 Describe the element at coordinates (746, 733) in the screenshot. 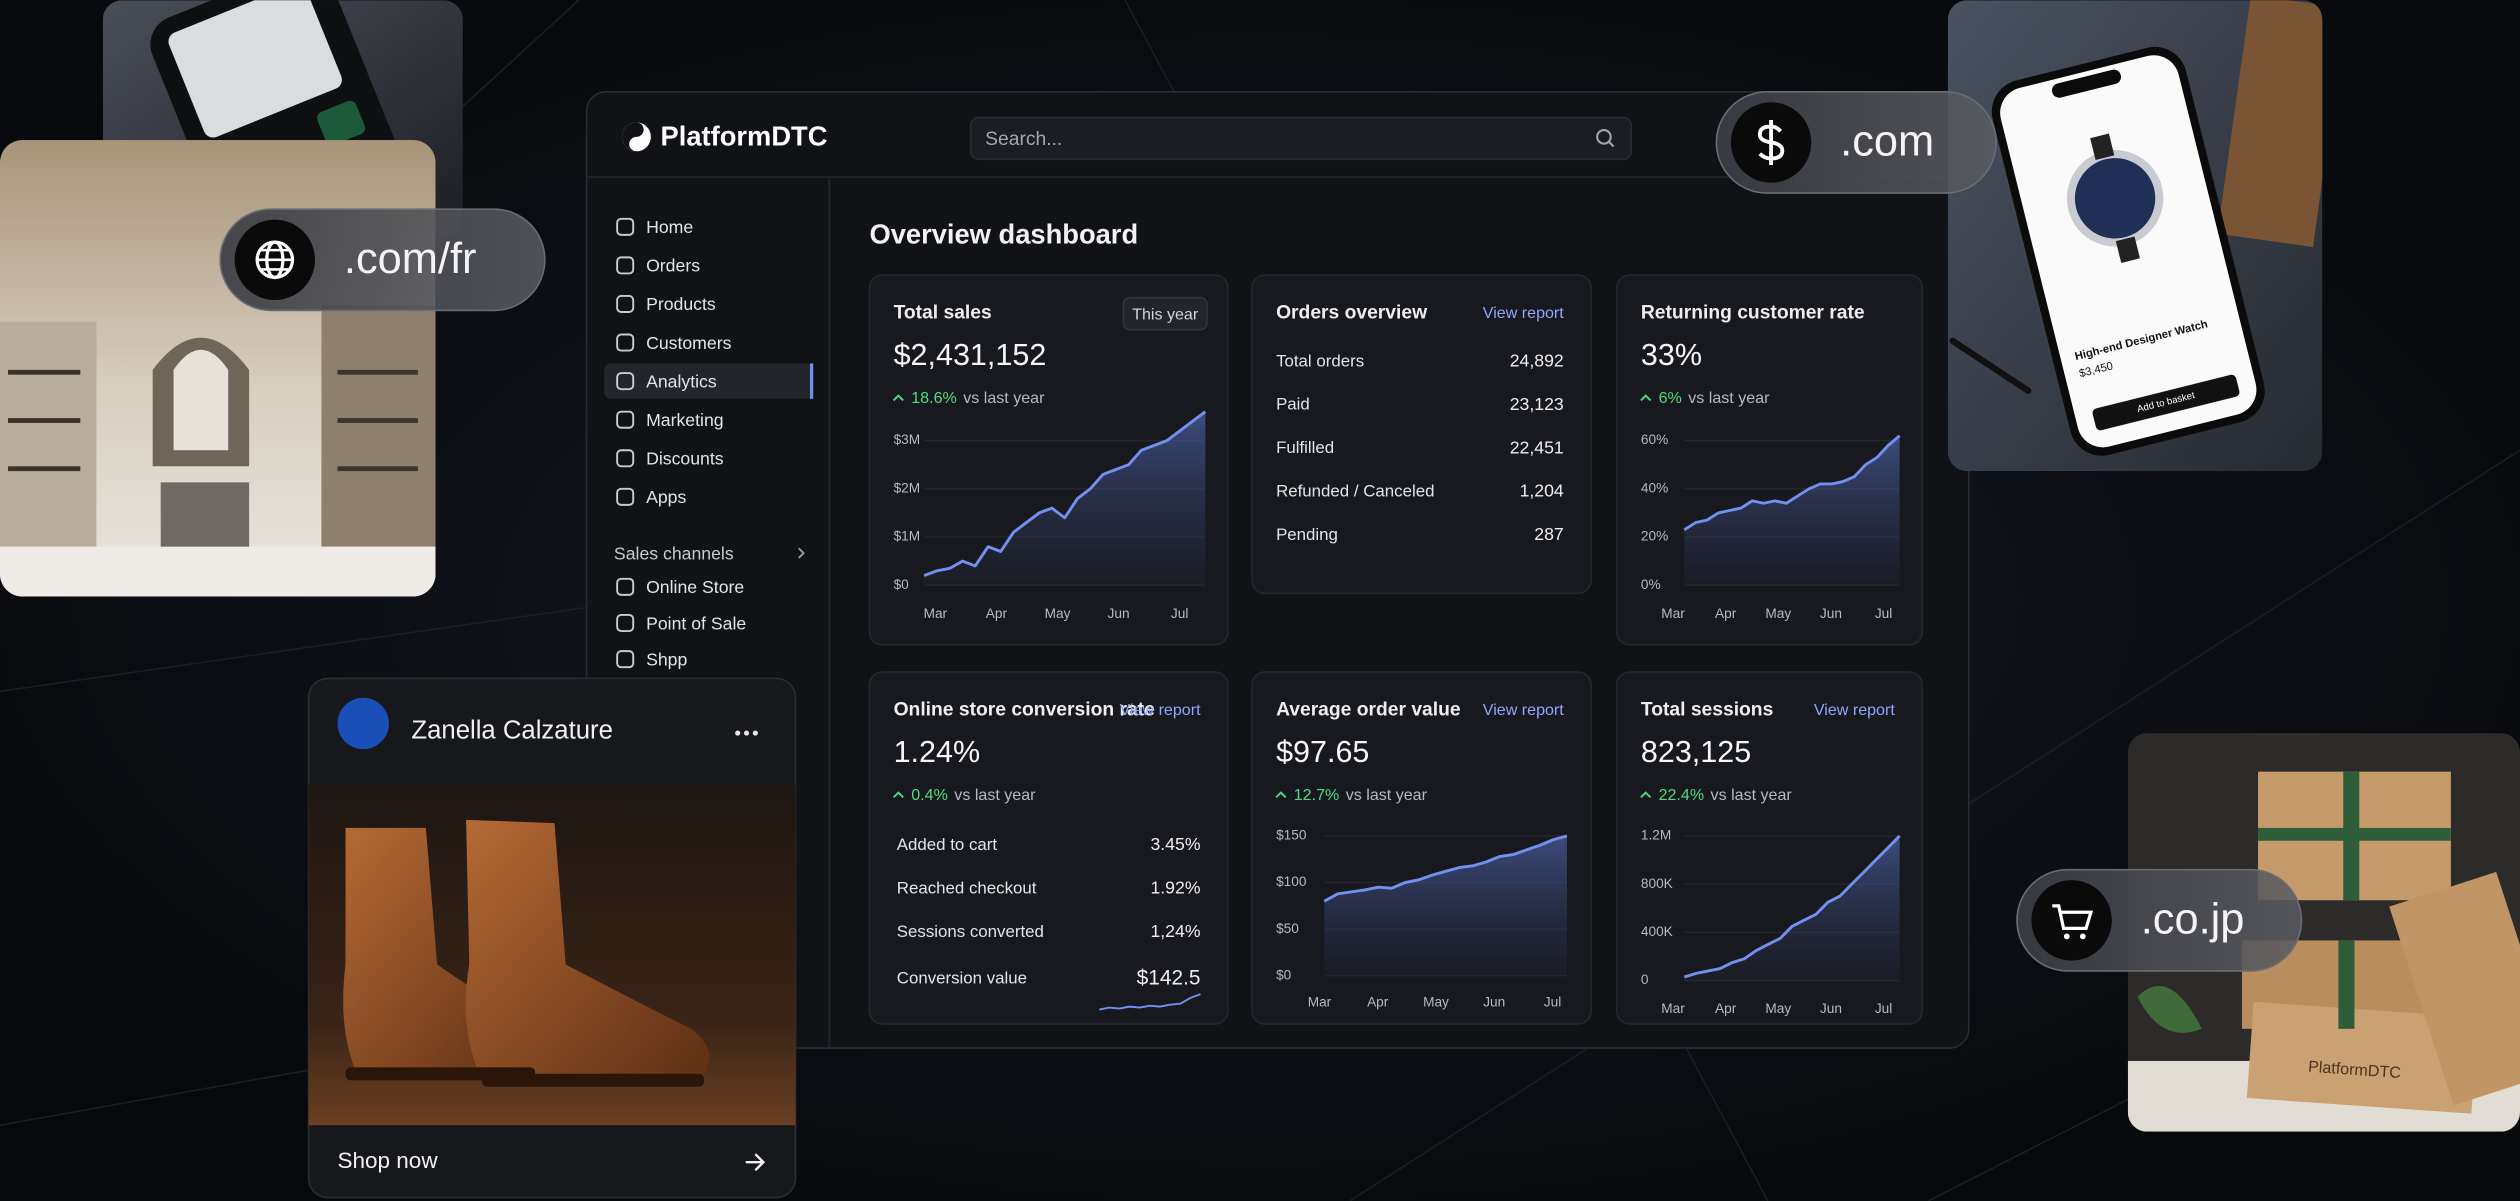

I see `more-menu` at that location.